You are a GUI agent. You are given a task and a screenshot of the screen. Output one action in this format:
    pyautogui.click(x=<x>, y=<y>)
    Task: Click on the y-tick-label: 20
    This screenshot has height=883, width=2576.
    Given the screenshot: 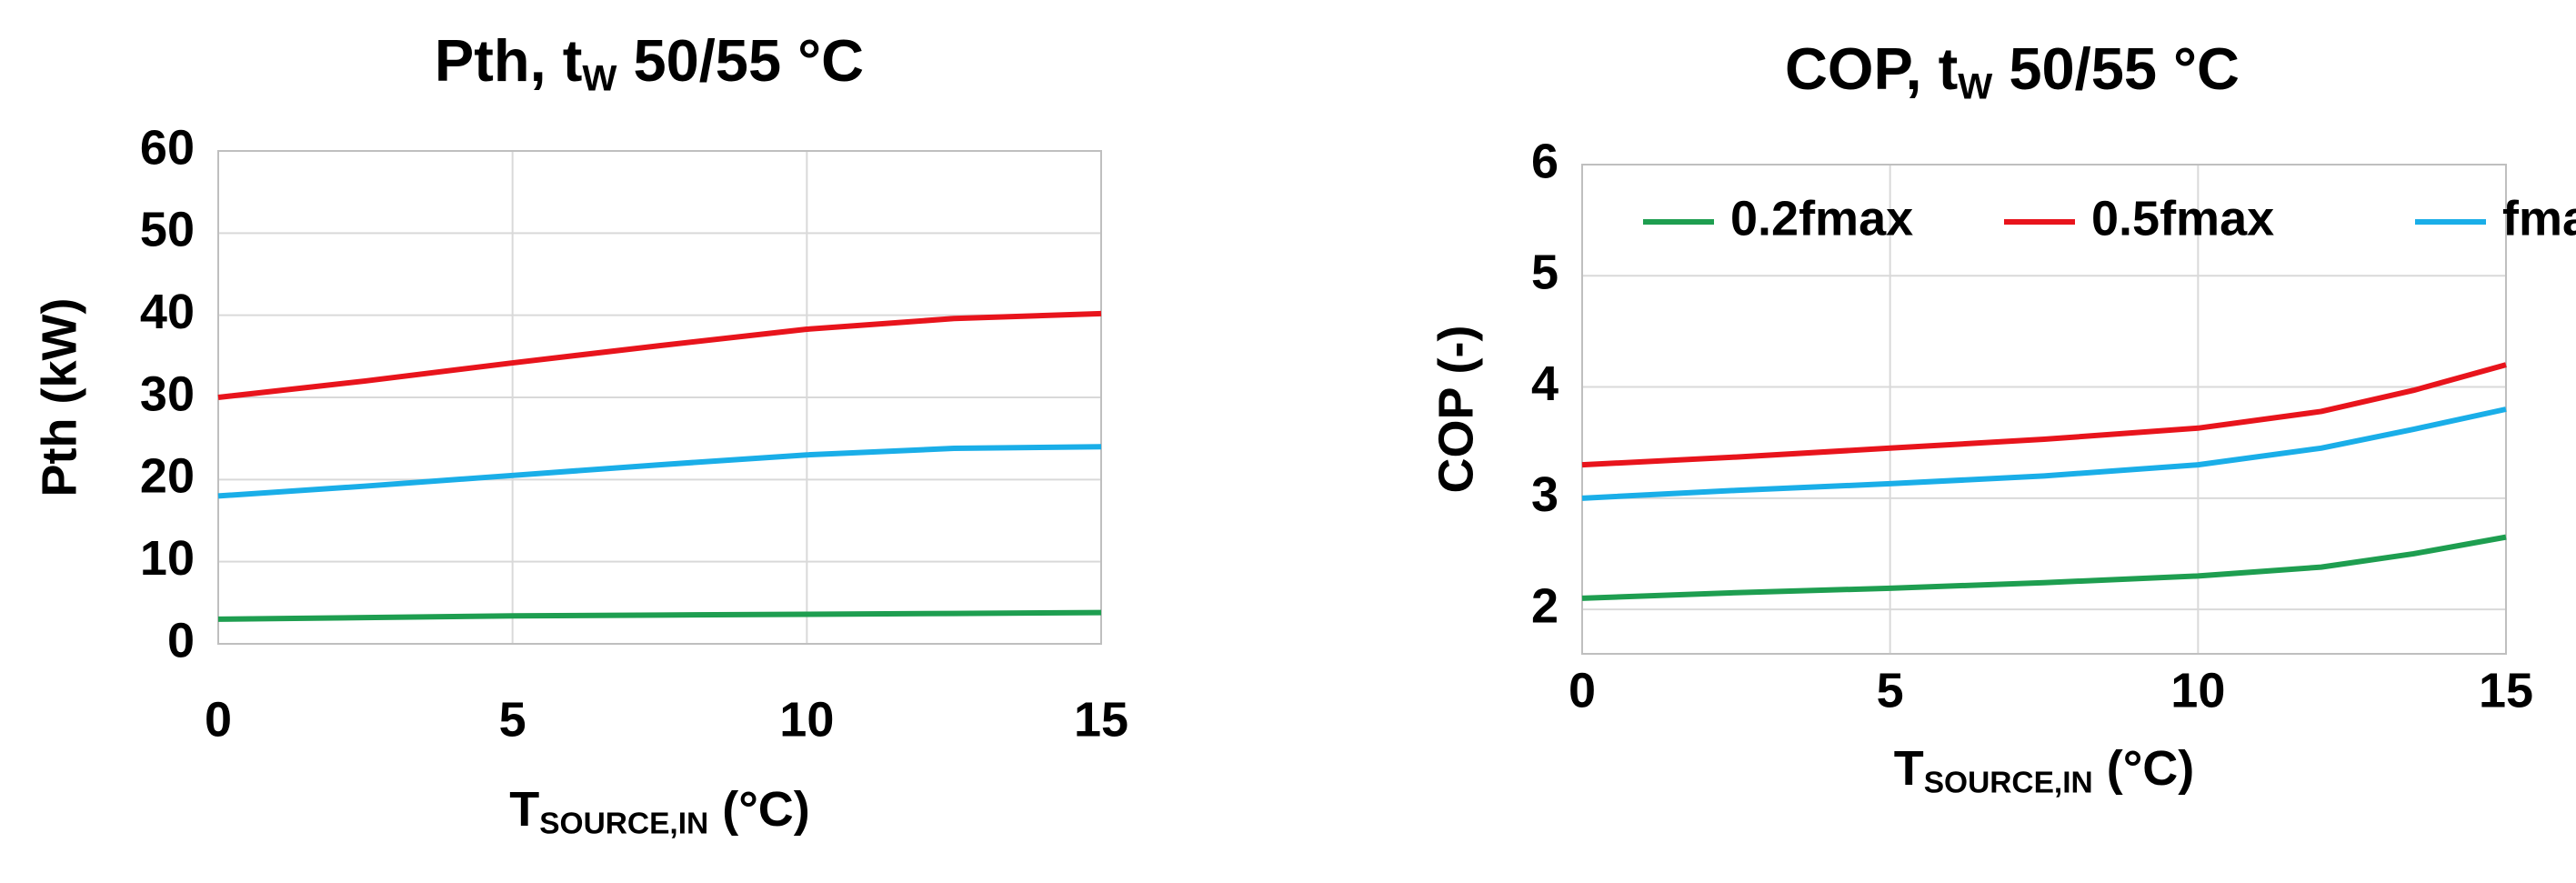 What is the action you would take?
    pyautogui.click(x=168, y=476)
    